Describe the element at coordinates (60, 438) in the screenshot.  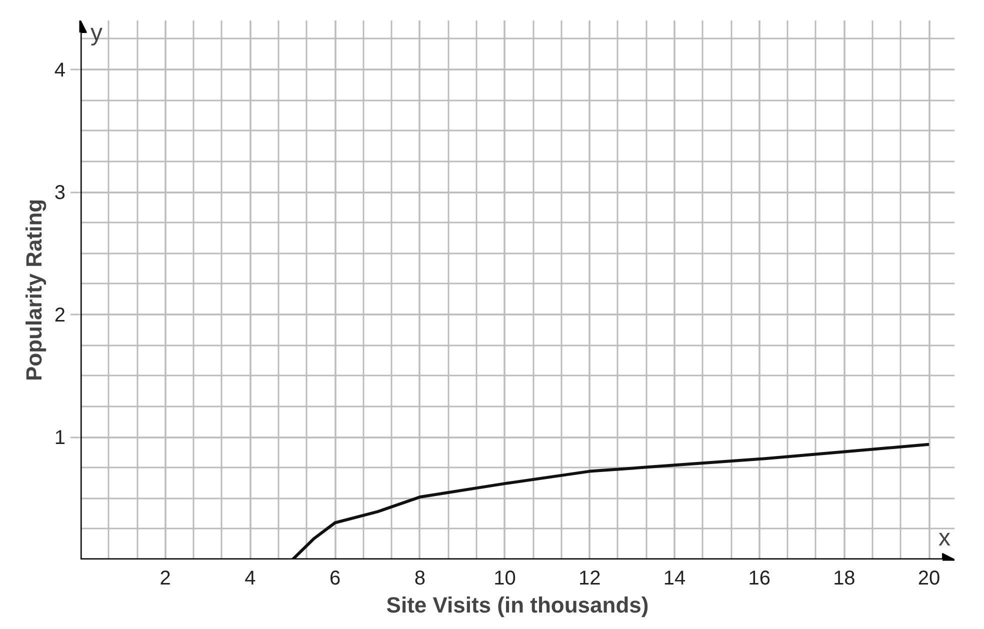
I see `y-tick-label: 1` at that location.